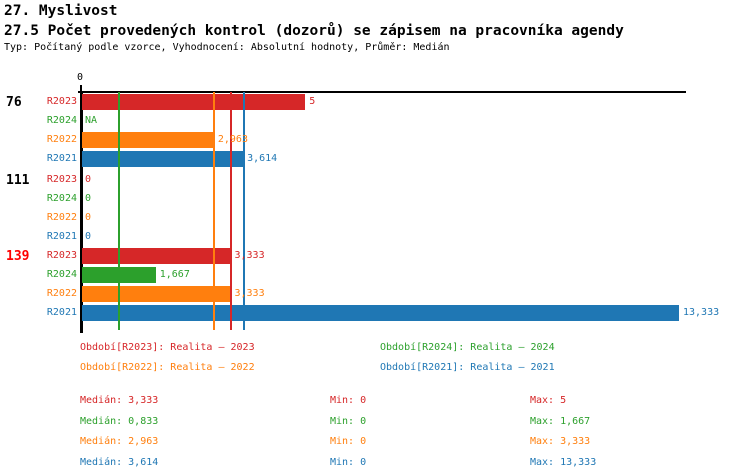  I want to click on stat-max: Max: 5, so click(548, 400).